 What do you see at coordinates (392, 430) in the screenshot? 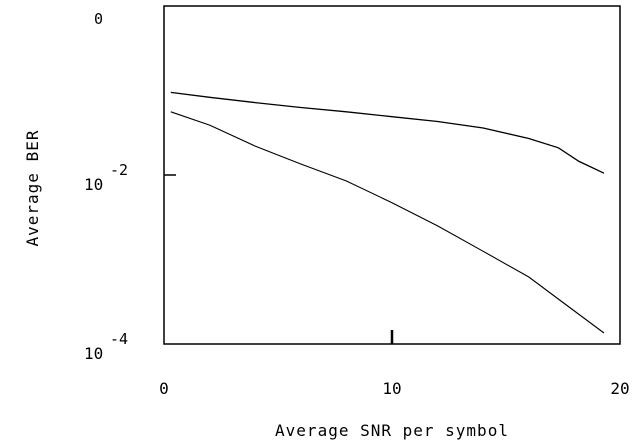
I see `x-axis-label: Average SNR per symbol` at bounding box center [392, 430].